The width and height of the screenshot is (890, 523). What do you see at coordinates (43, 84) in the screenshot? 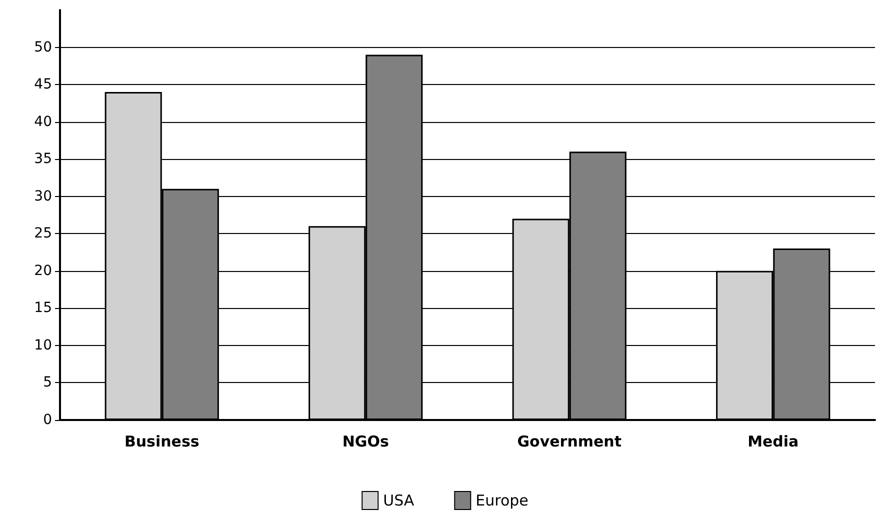
I see `y-tick-label: 45` at bounding box center [43, 84].